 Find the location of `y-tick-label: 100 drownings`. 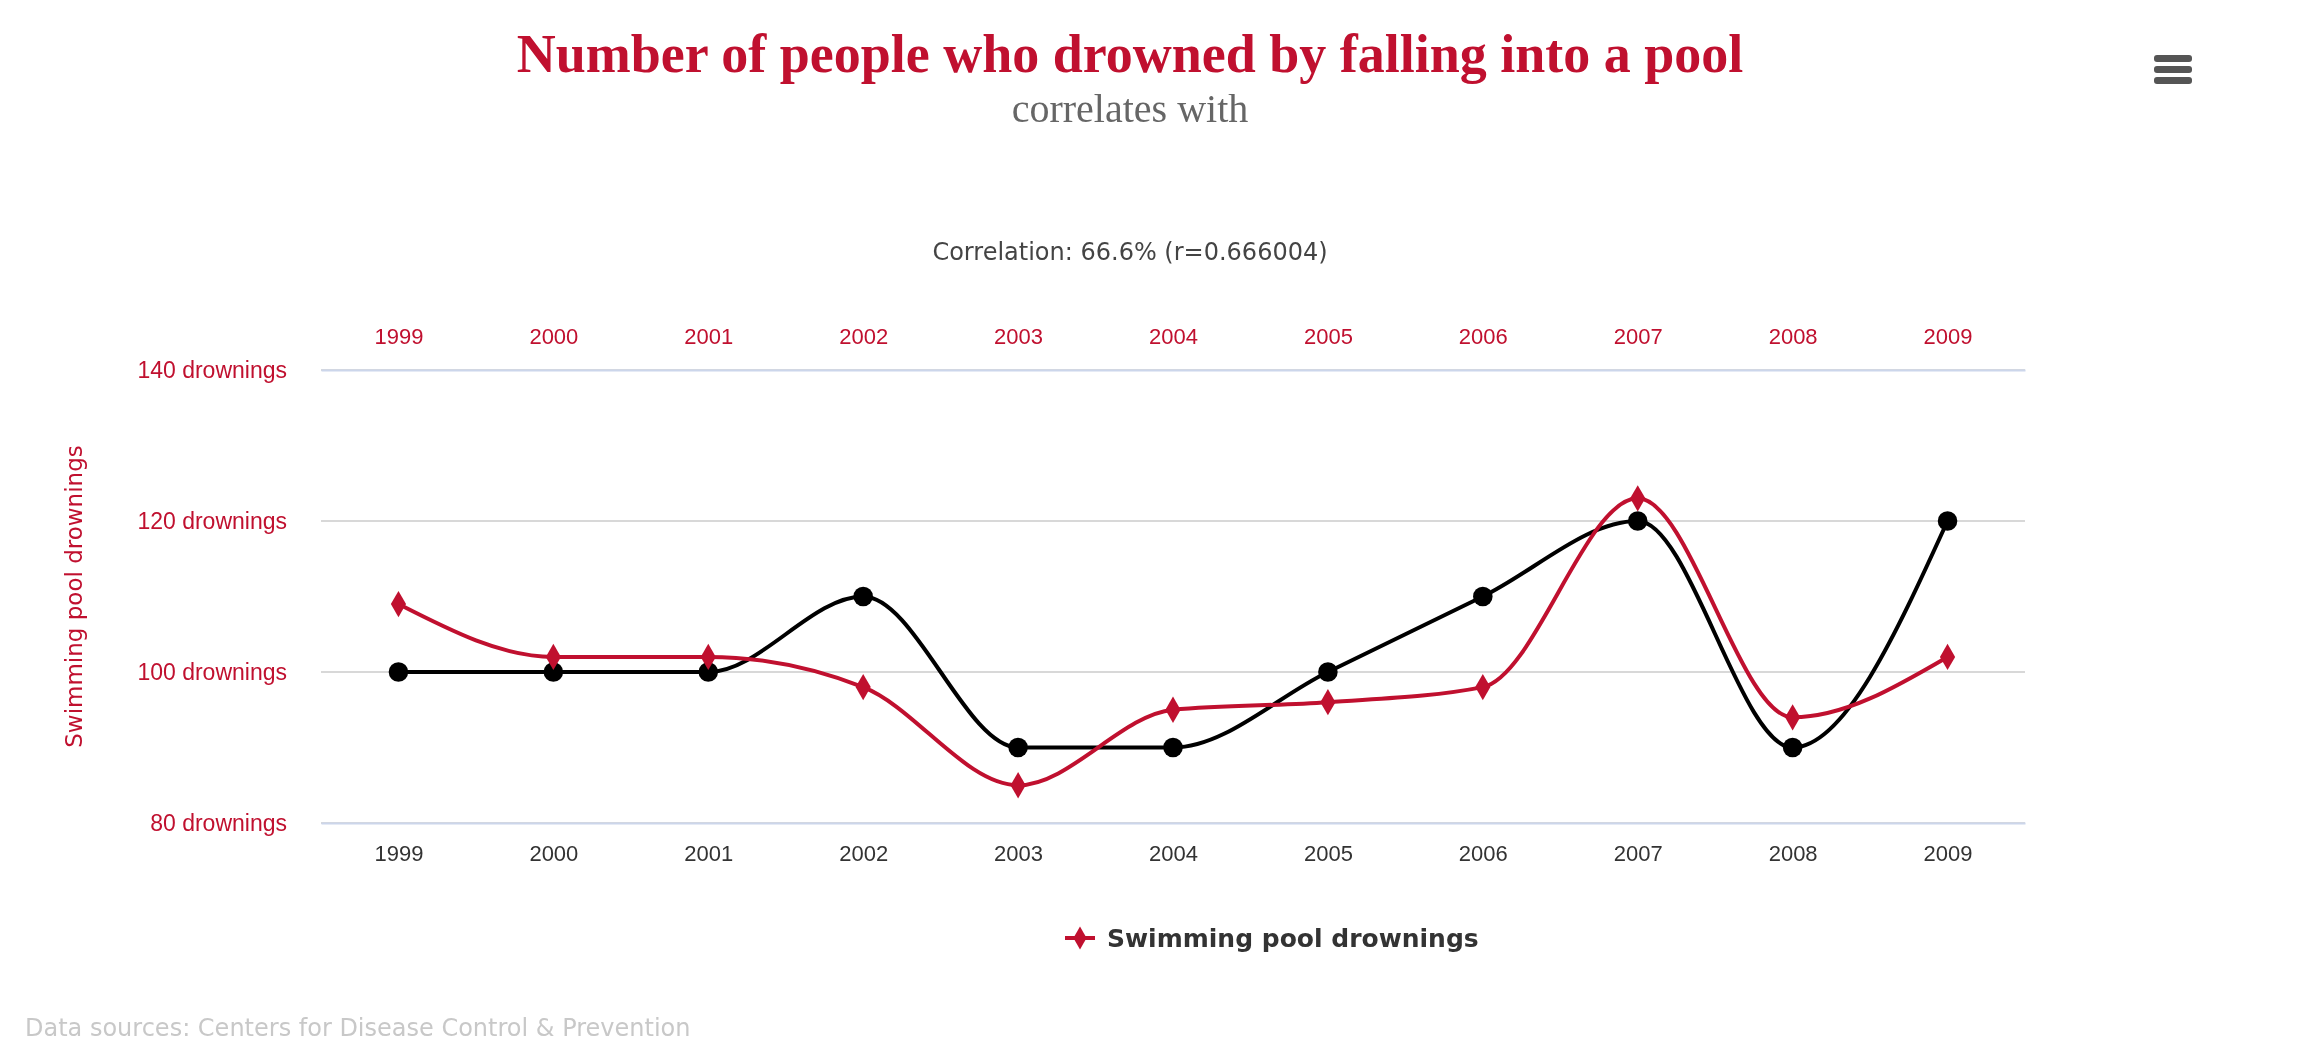

y-tick-label: 100 drownings is located at coordinates (212, 671).